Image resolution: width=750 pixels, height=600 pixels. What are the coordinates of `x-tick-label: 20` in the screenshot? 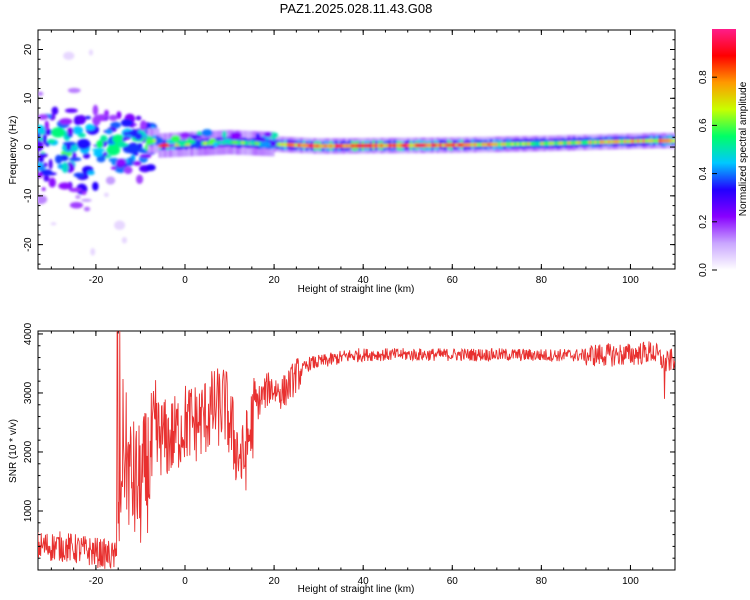 It's located at (275, 280).